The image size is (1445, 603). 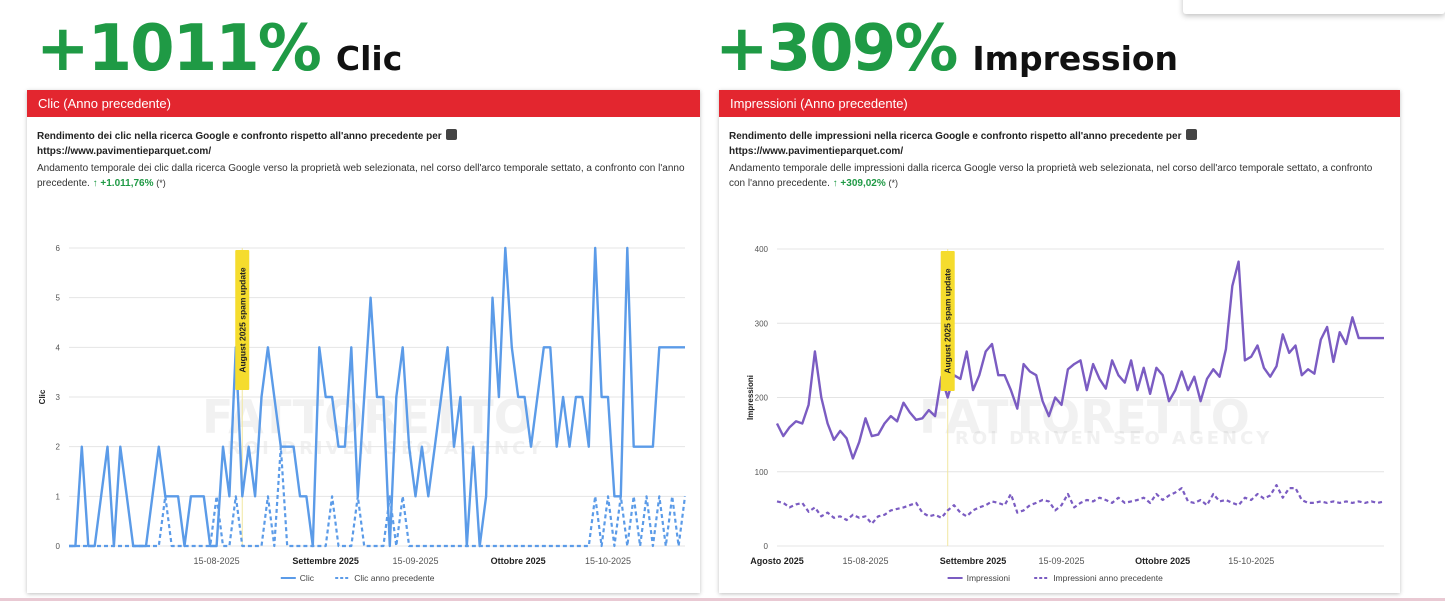 What do you see at coordinates (766, 546) in the screenshot?
I see `impressions-y-tick-label: 0` at bounding box center [766, 546].